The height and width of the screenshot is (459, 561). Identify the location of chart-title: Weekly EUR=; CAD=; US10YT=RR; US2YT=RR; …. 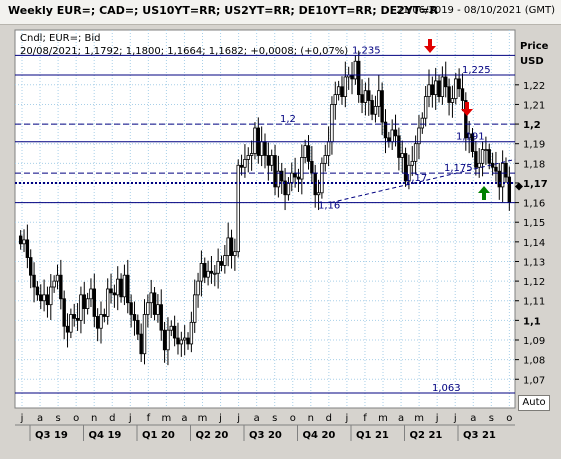
(223, 10).